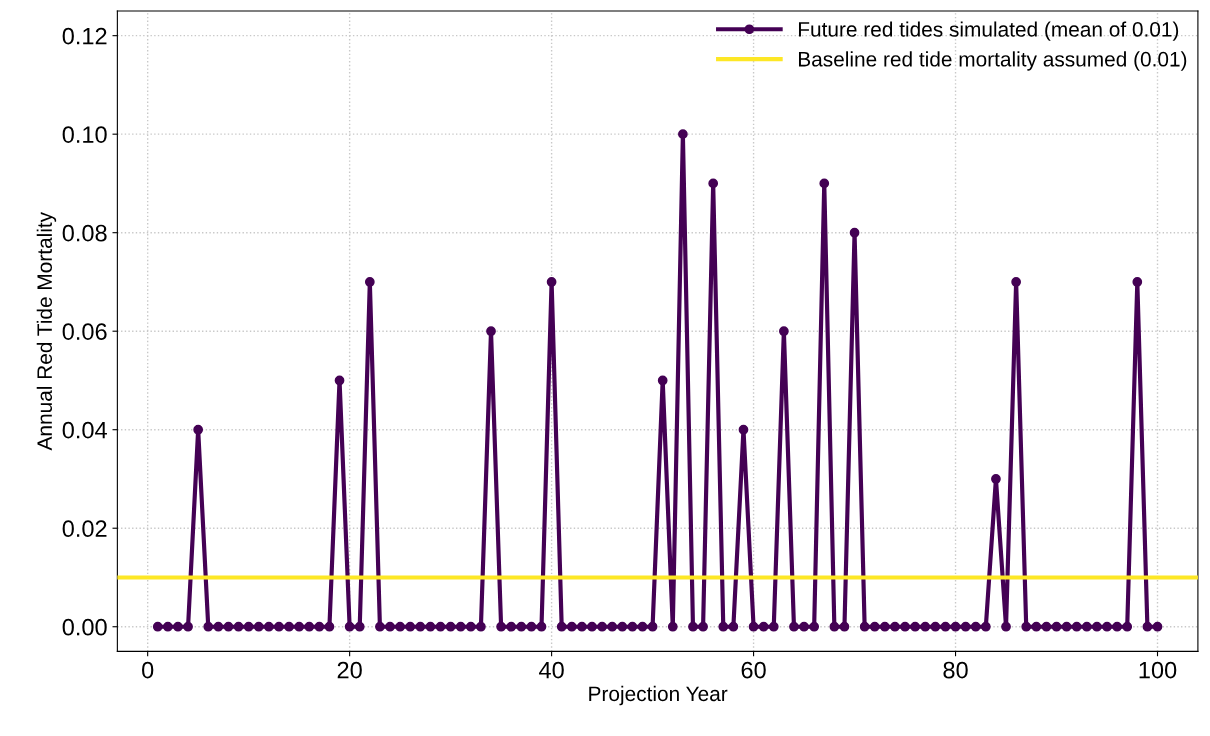 This screenshot has width=1210, height=736. What do you see at coordinates (84, 430) in the screenshot?
I see `y-tick-label: 0.04` at bounding box center [84, 430].